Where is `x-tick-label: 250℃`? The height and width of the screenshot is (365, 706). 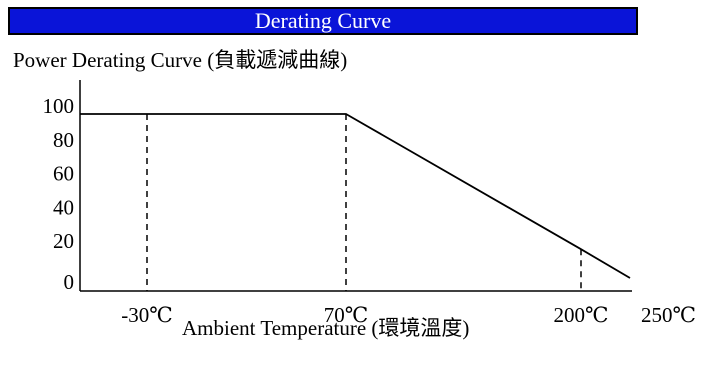 x-tick-label: 250℃ is located at coordinates (668, 315).